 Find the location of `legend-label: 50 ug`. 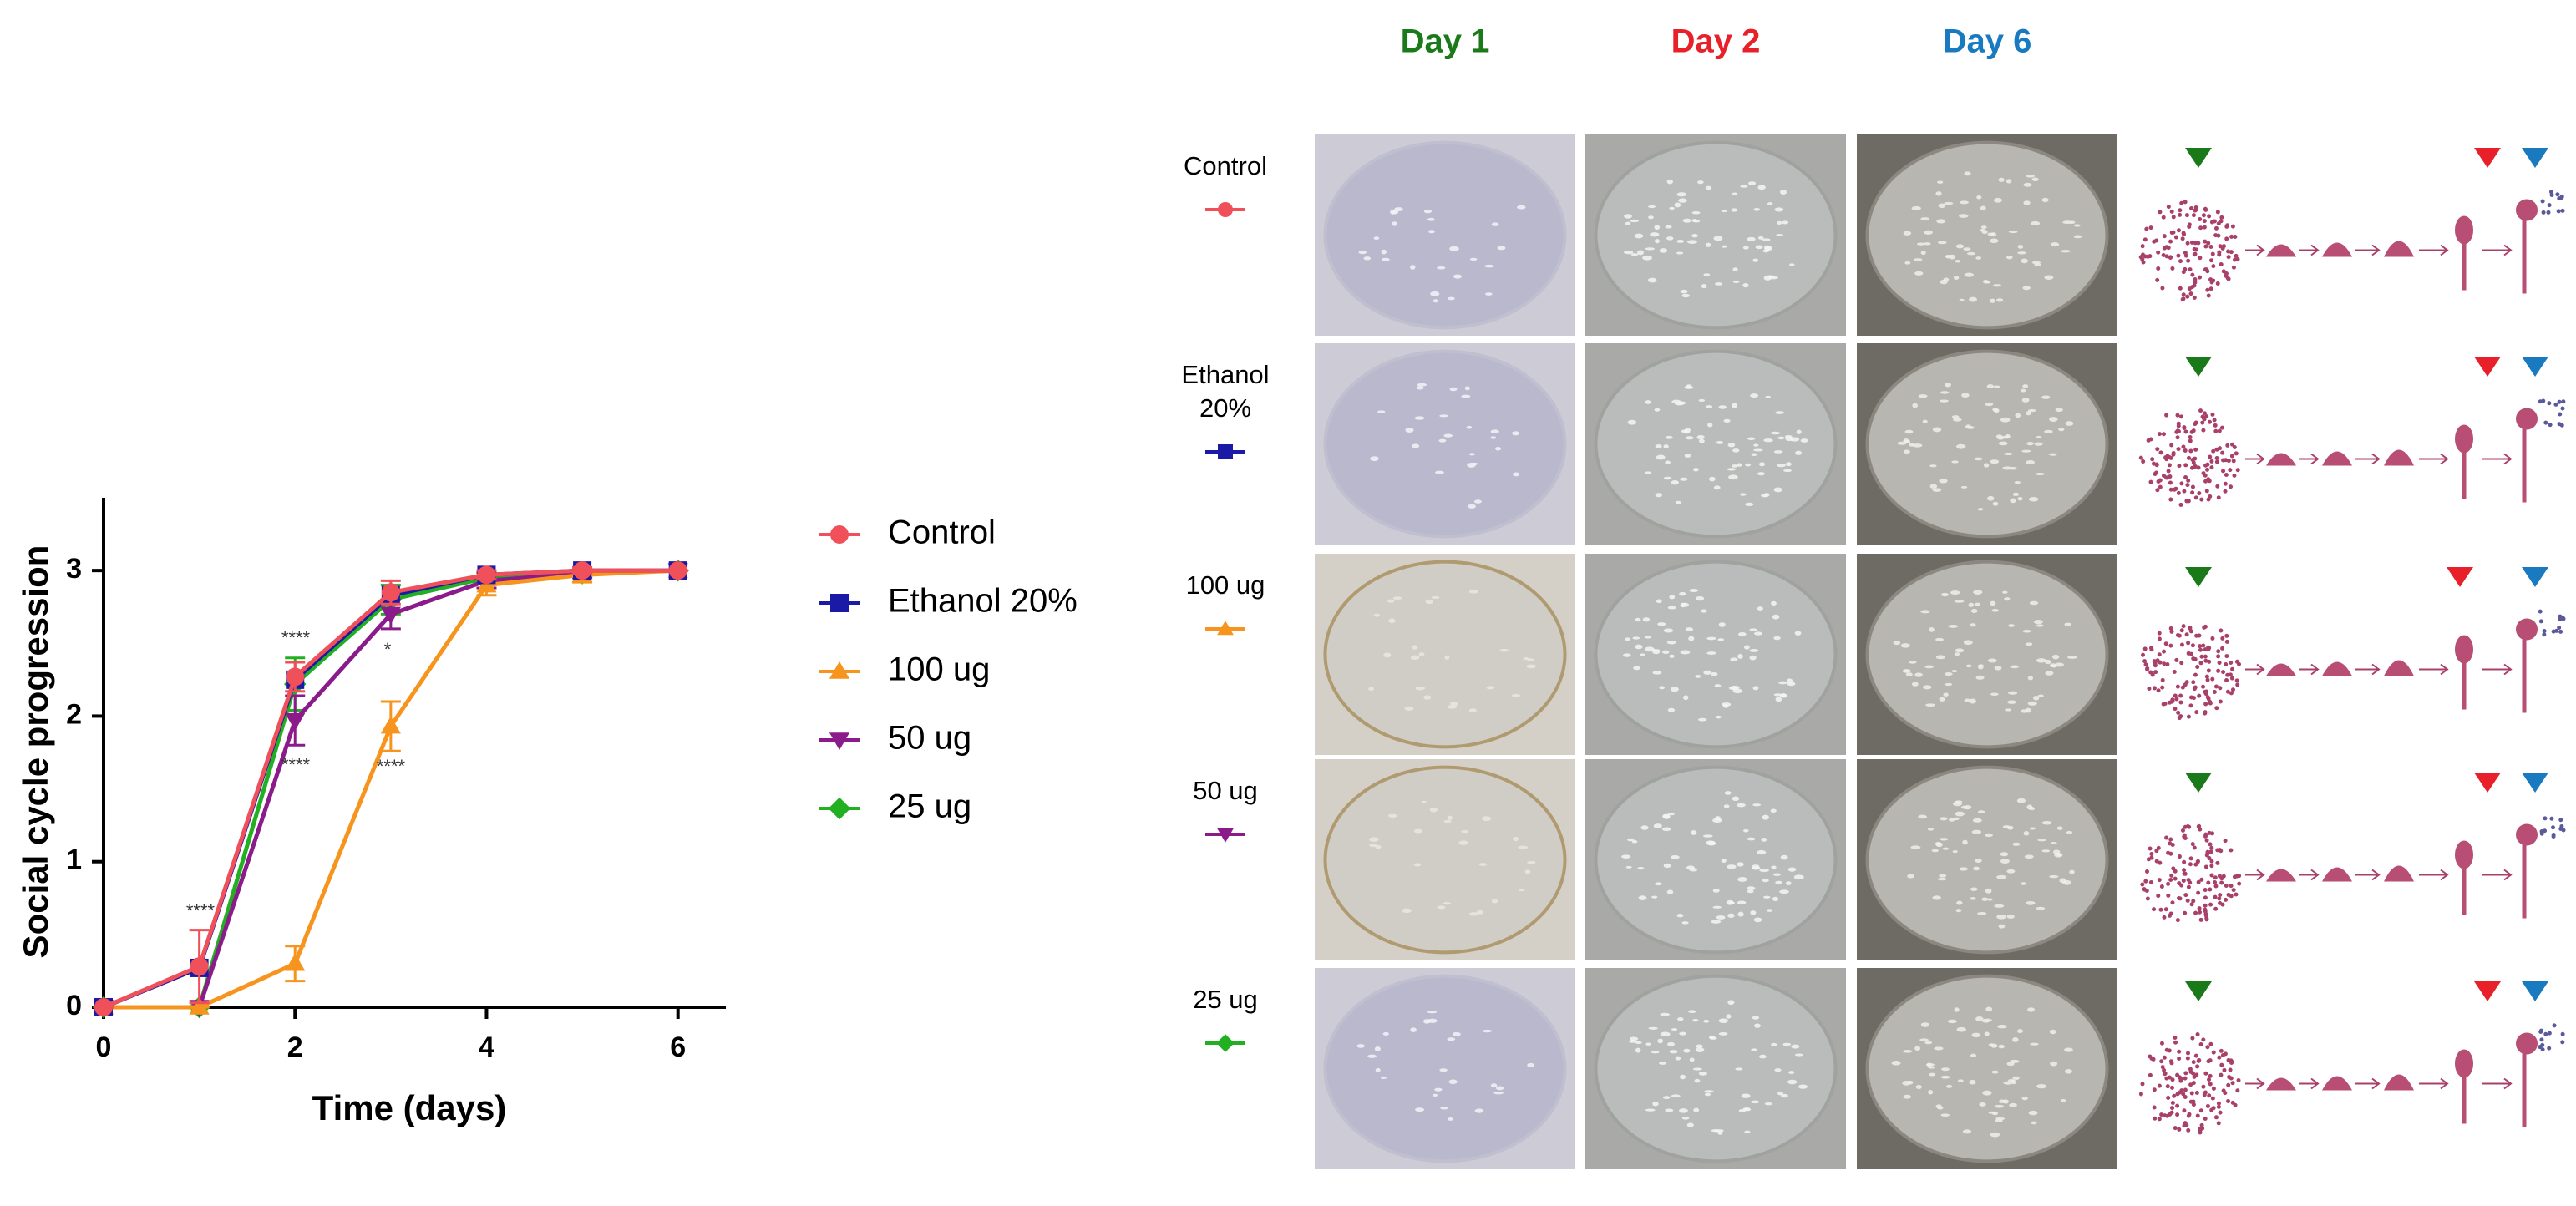

legend-label: 50 ug is located at coordinates (929, 738).